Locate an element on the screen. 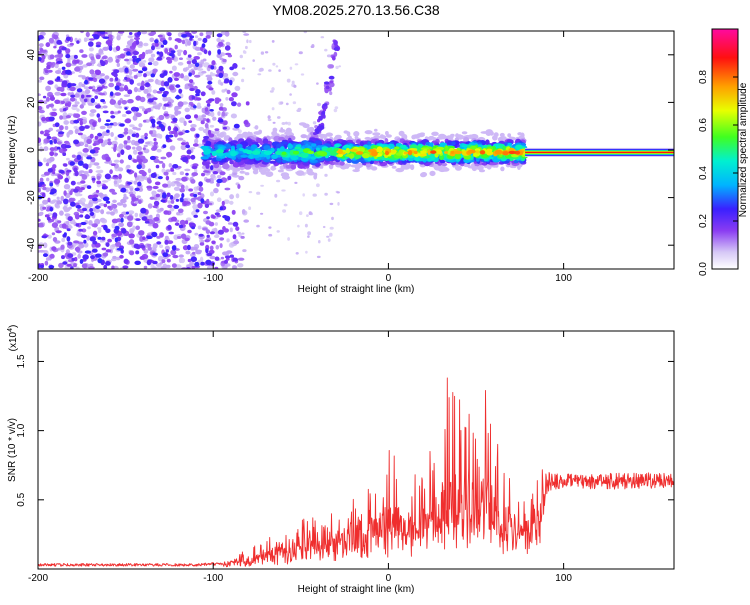 The image size is (750, 605). snr-y-scale-suffix: ) is located at coordinates (13, 326).